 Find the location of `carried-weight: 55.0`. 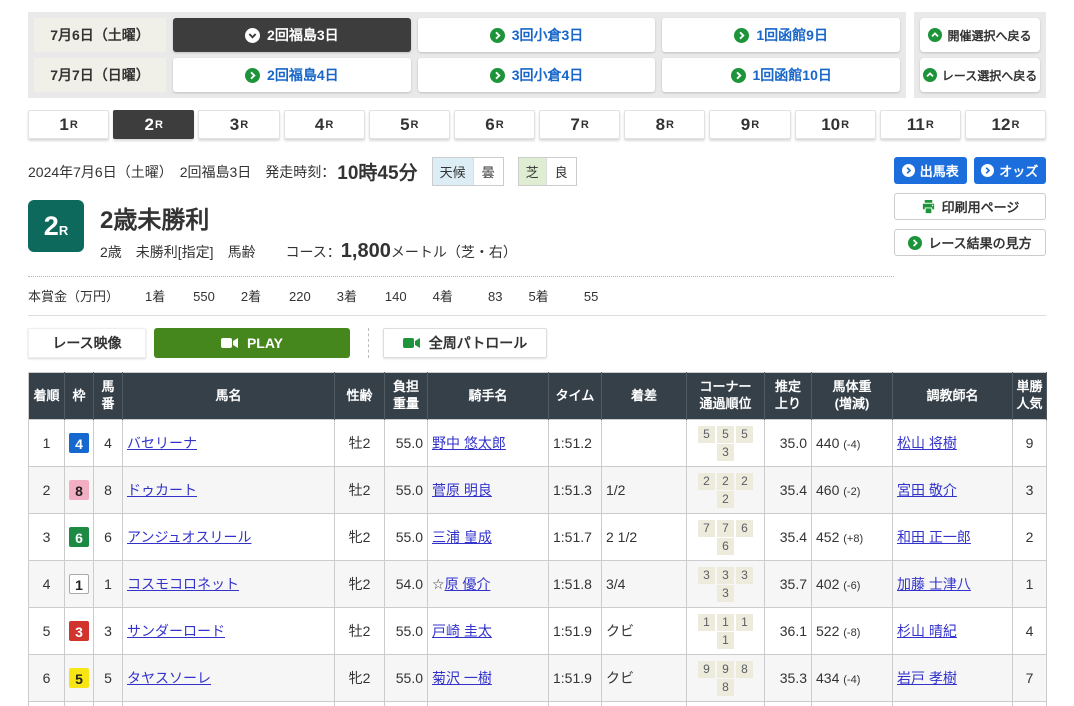

carried-weight: 55.0 is located at coordinates (406, 490).